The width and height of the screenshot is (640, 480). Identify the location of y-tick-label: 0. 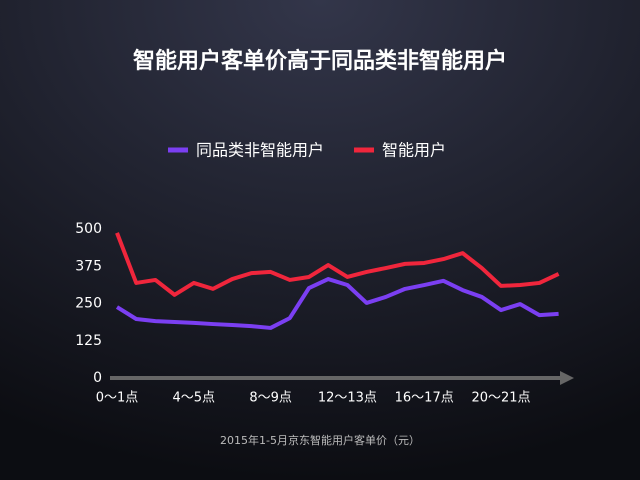
(97, 378).